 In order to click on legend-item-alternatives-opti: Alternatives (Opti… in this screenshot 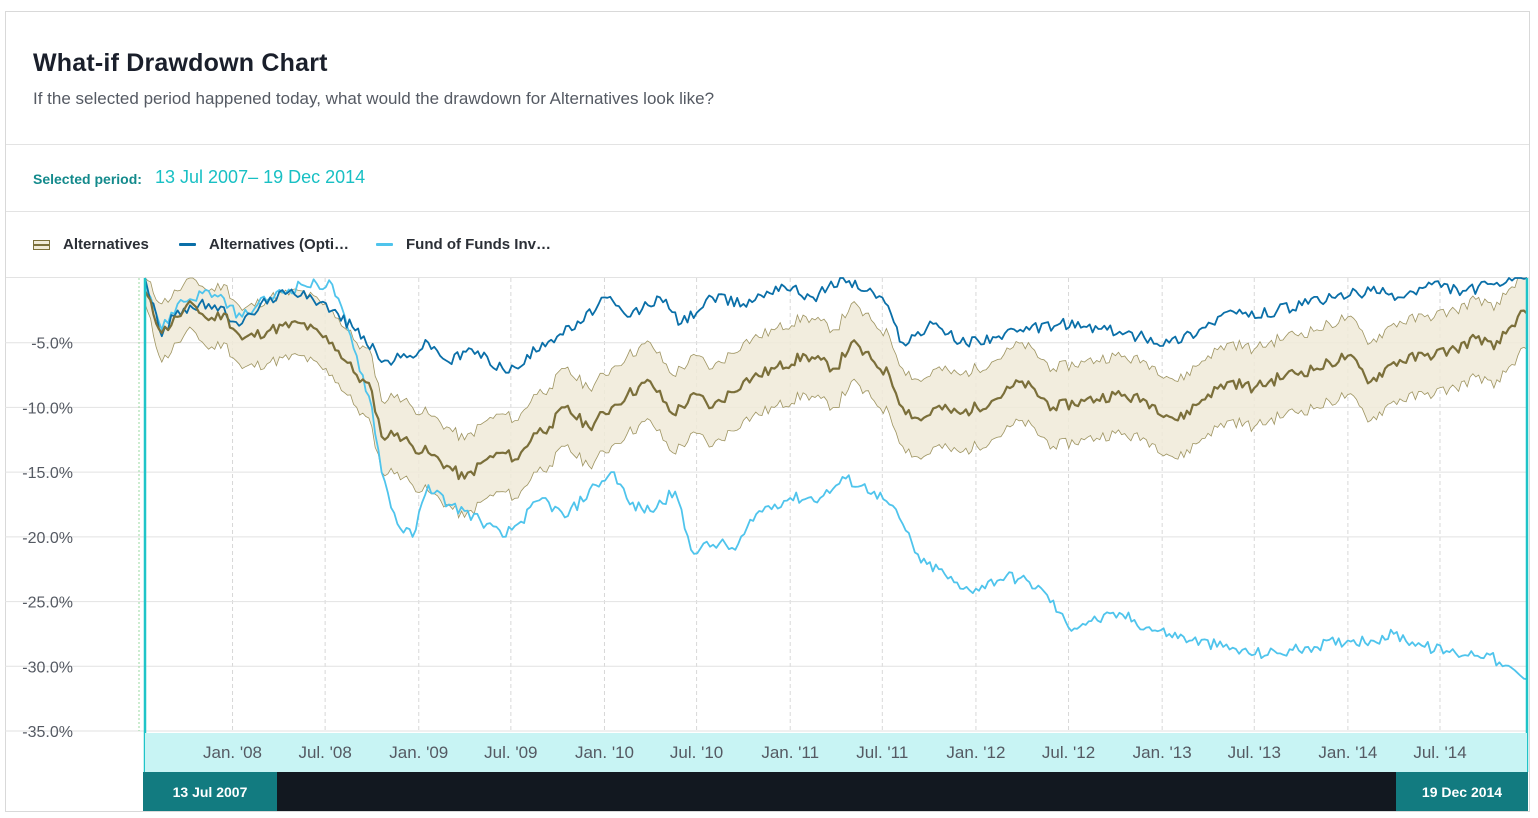, I will do `click(264, 244)`.